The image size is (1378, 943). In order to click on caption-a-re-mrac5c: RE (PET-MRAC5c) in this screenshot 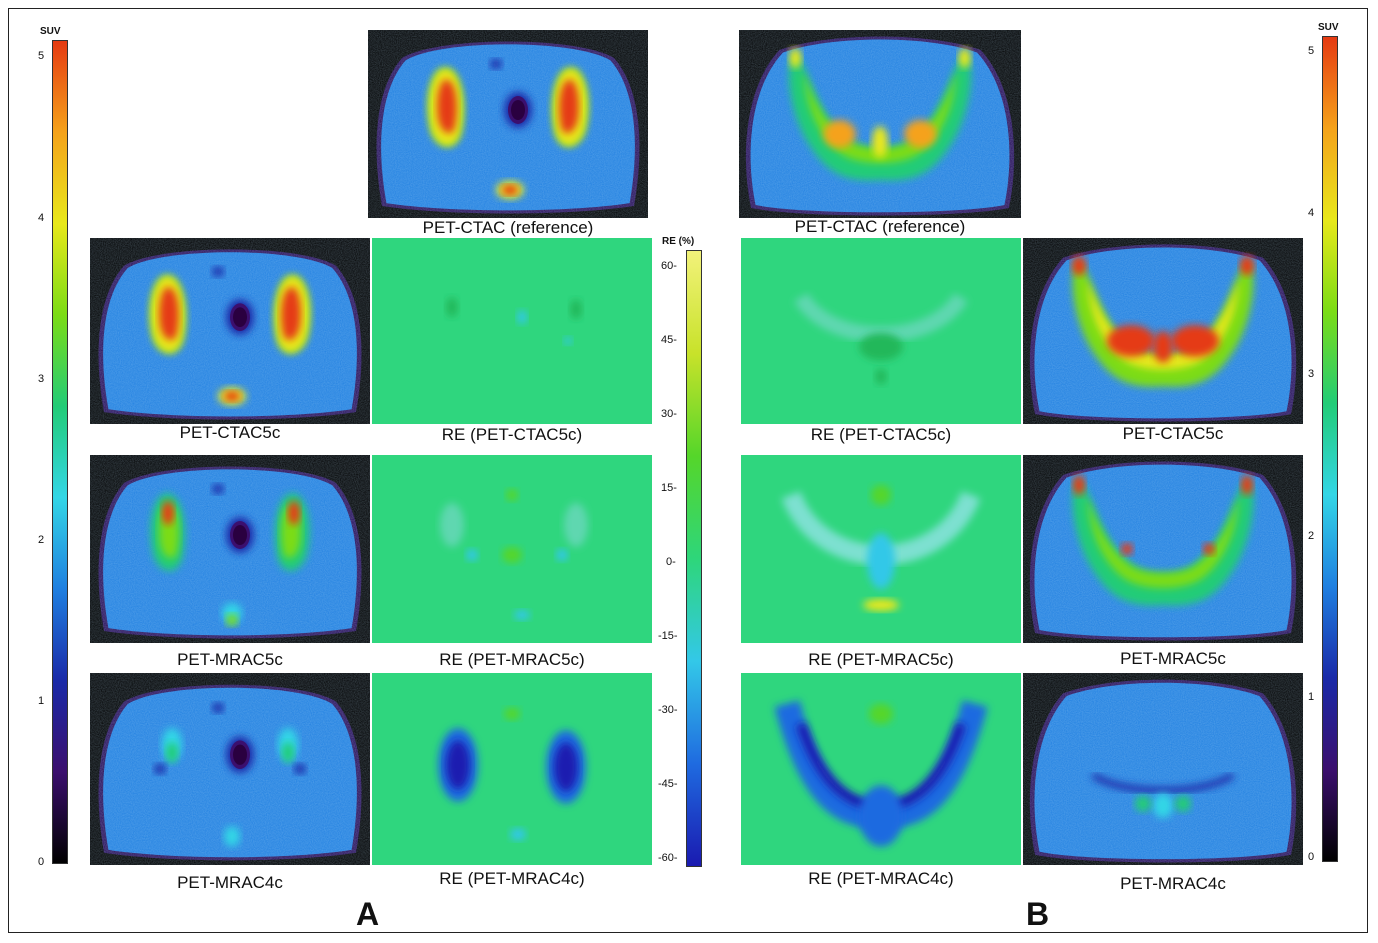, I will do `click(512, 659)`.